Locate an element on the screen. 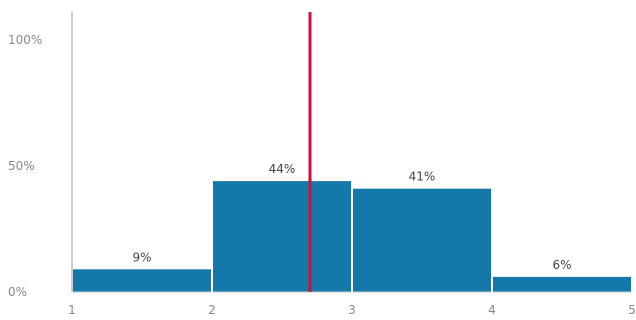 The image size is (636, 320). x-tick-label-5: 5 is located at coordinates (632, 310).